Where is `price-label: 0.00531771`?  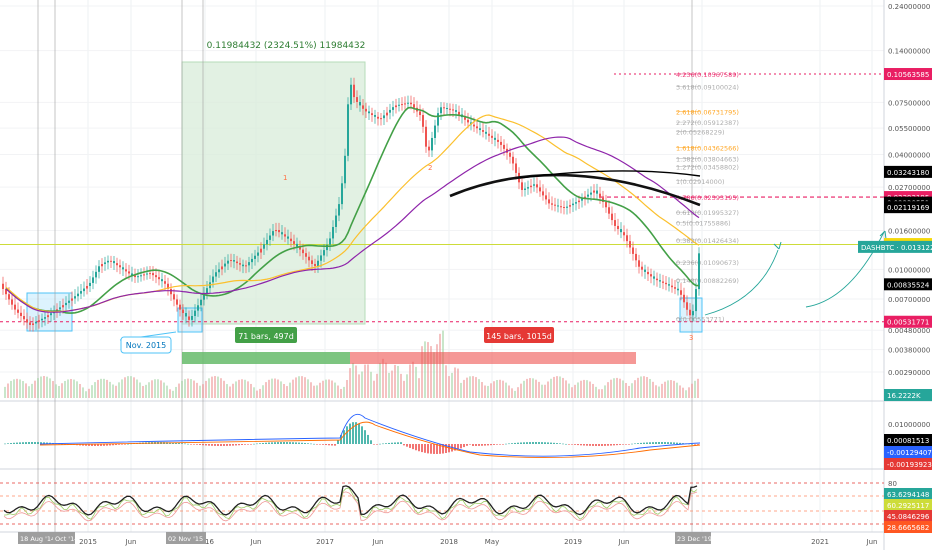
price-label: 0.00531771 is located at coordinates (908, 323).